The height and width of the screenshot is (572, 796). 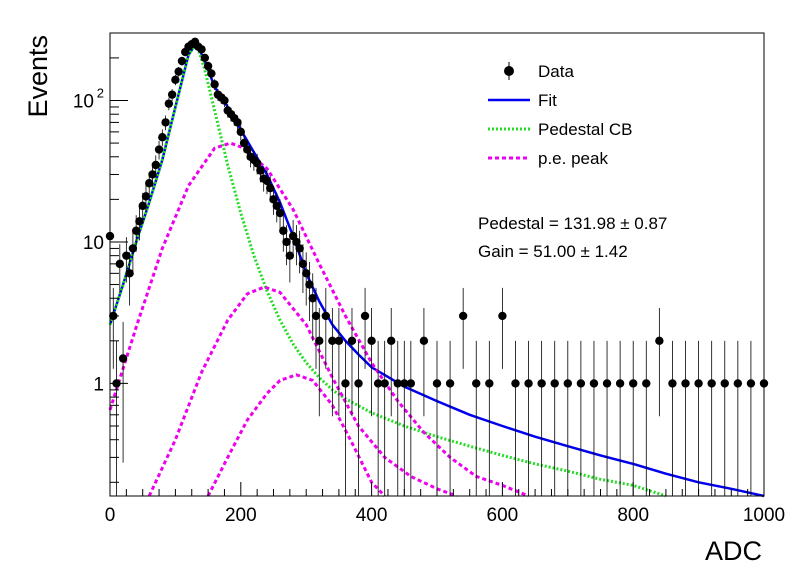 I want to click on x-tick-label: 400, so click(x=372, y=515).